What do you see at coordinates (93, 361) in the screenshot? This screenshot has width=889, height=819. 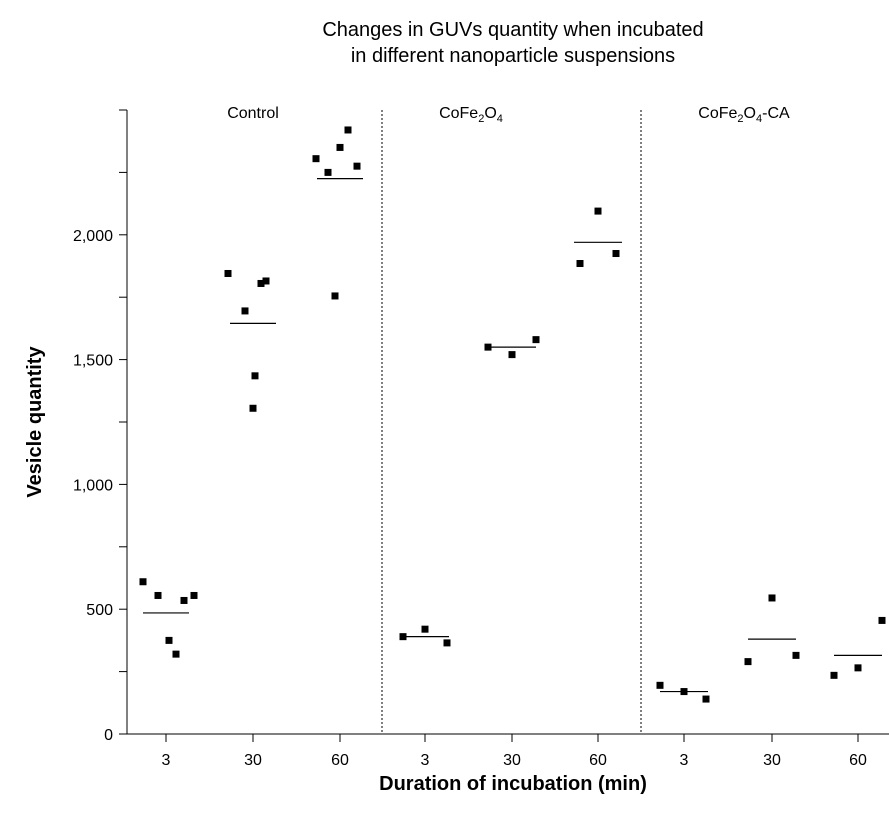 I see `y-tick-label: 1,500` at bounding box center [93, 361].